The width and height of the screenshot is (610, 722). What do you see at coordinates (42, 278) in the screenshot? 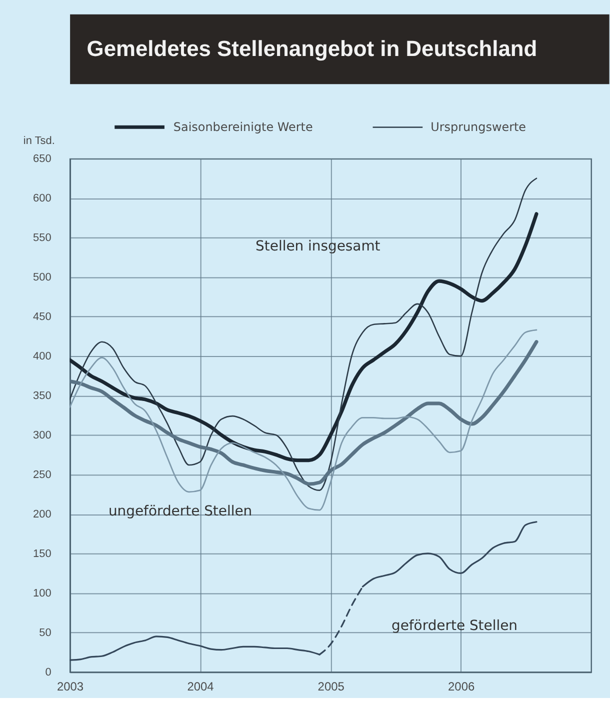
I see `y-tick-label: 500` at bounding box center [42, 278].